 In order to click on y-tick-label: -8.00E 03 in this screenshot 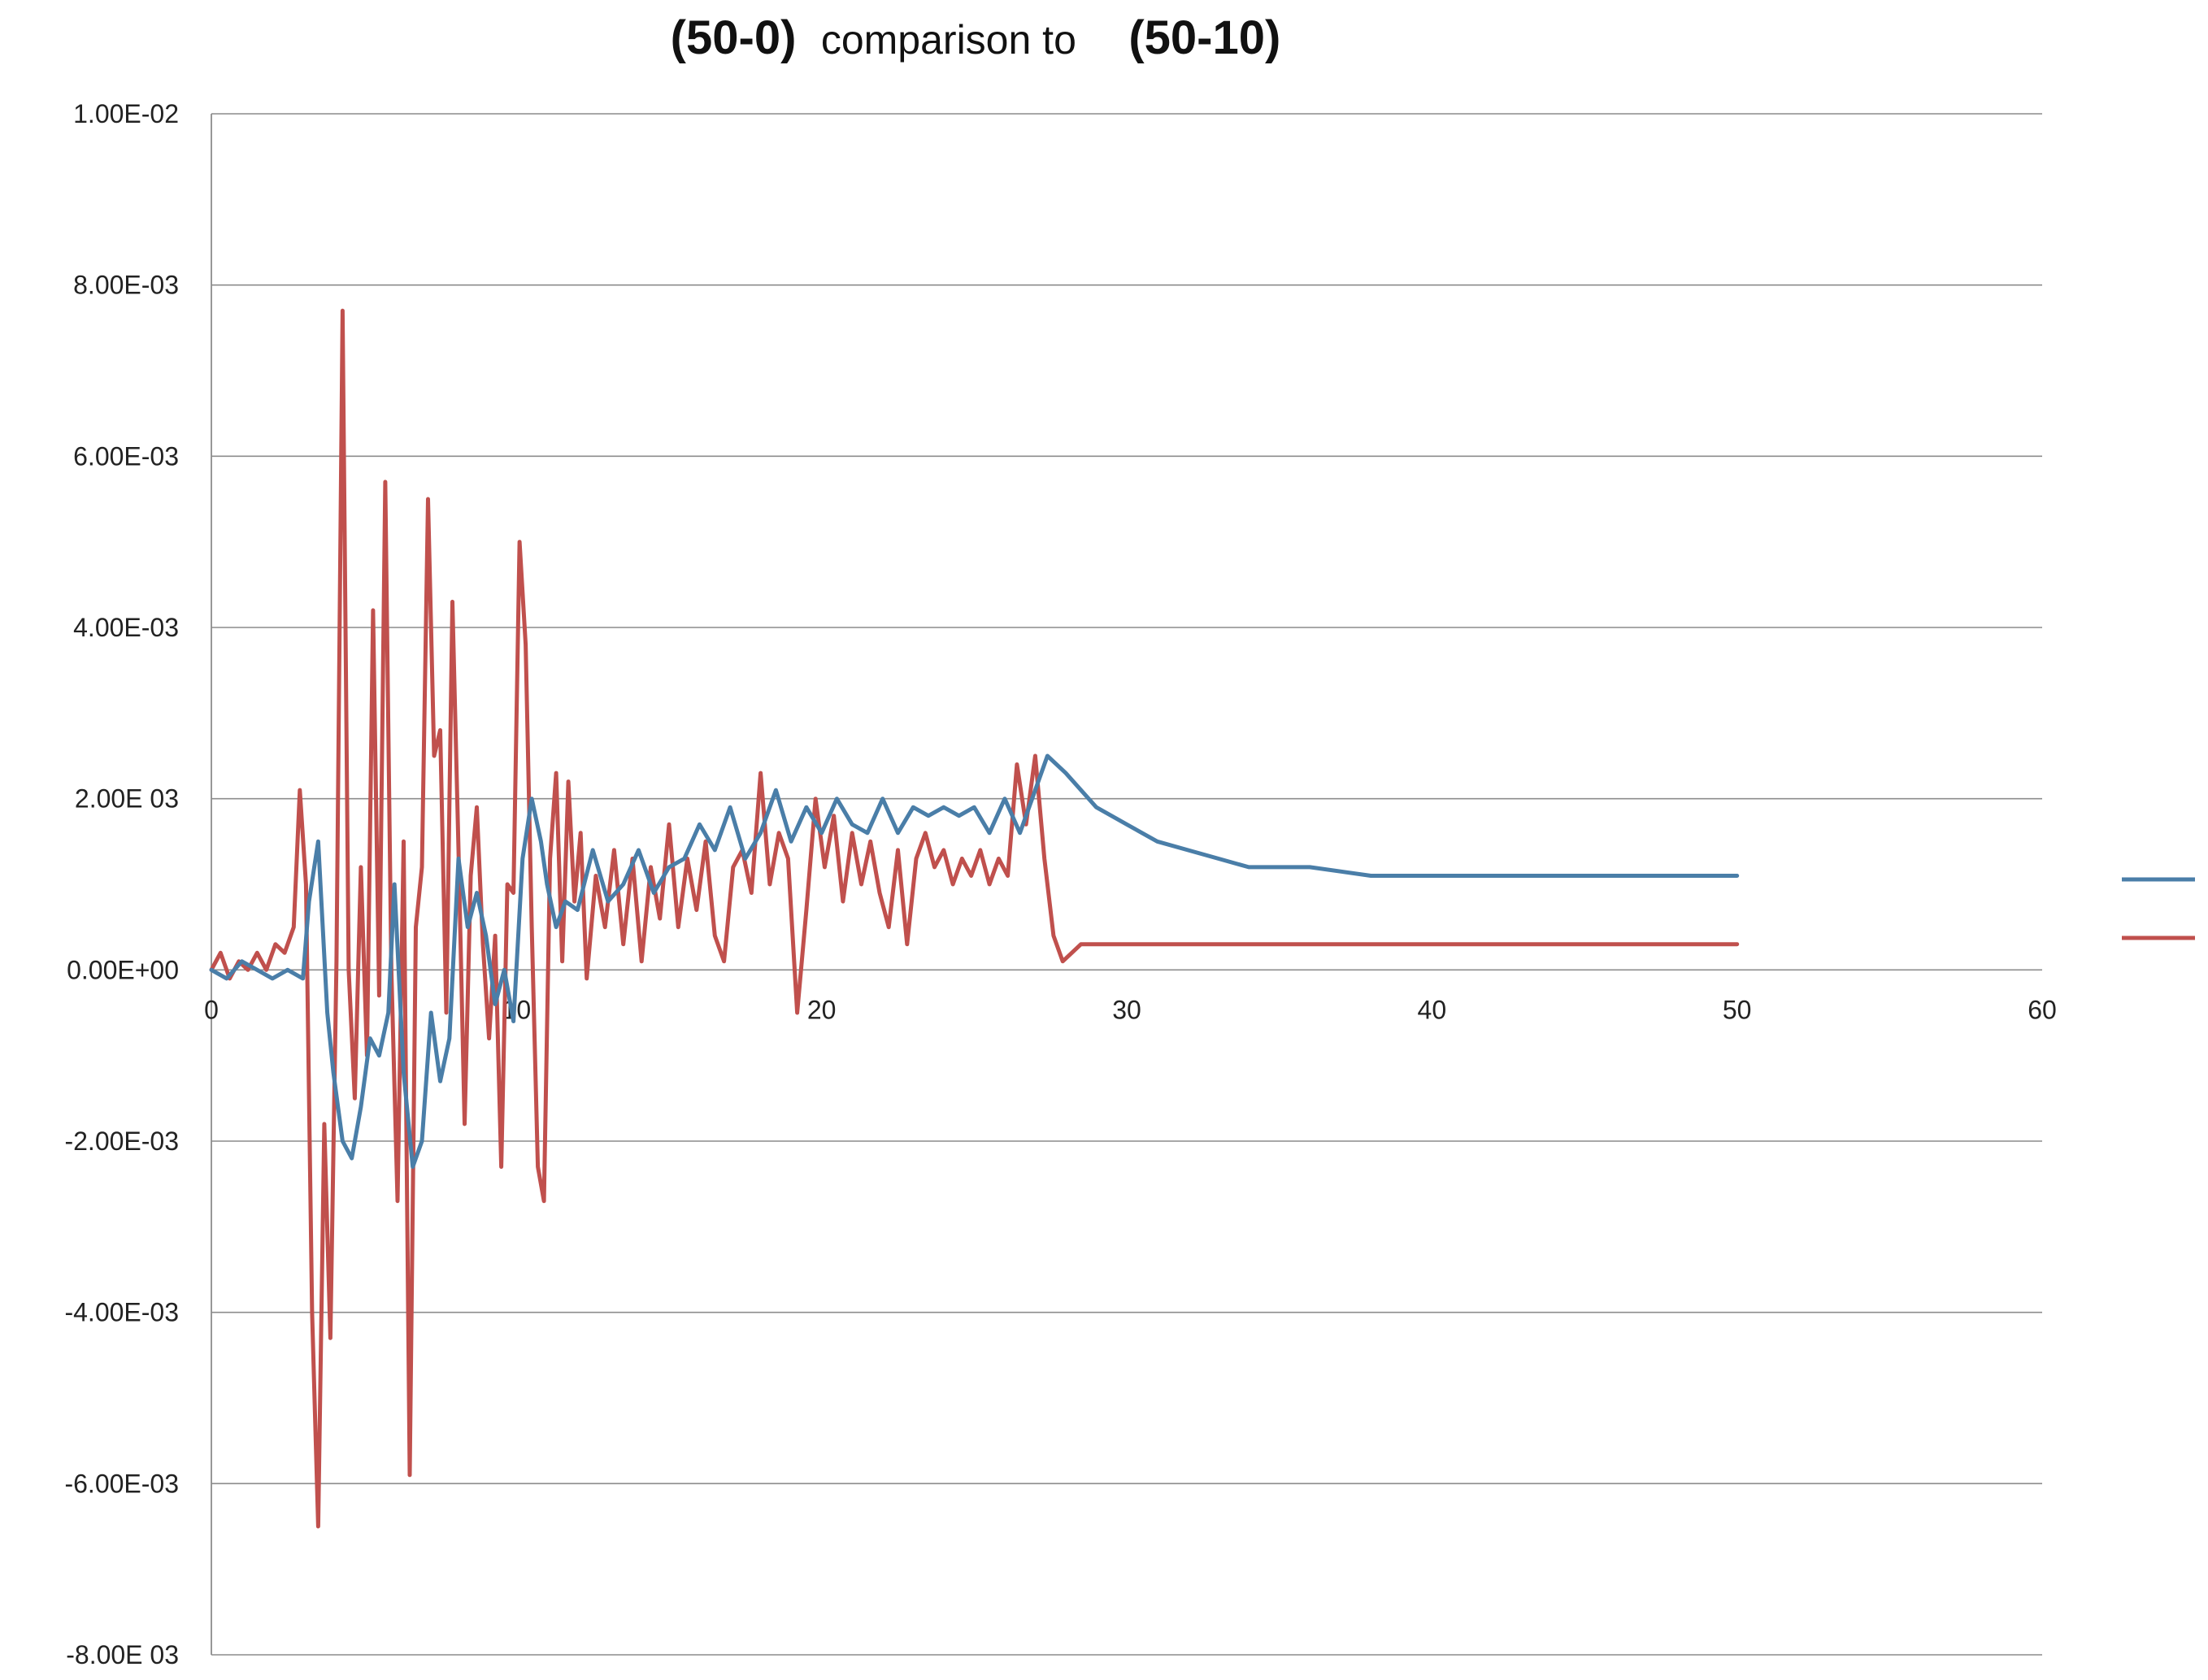, I will do `click(123, 1655)`.